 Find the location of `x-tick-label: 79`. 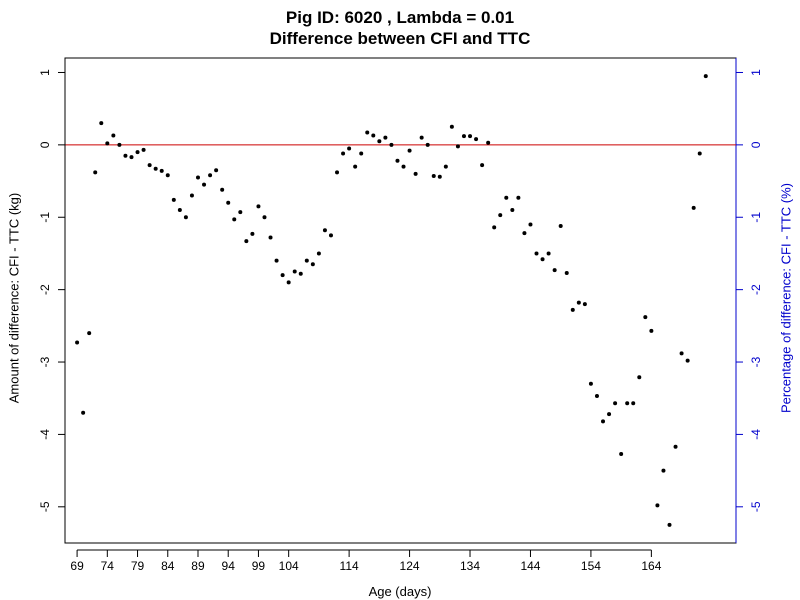

x-tick-label: 79 is located at coordinates (138, 566).